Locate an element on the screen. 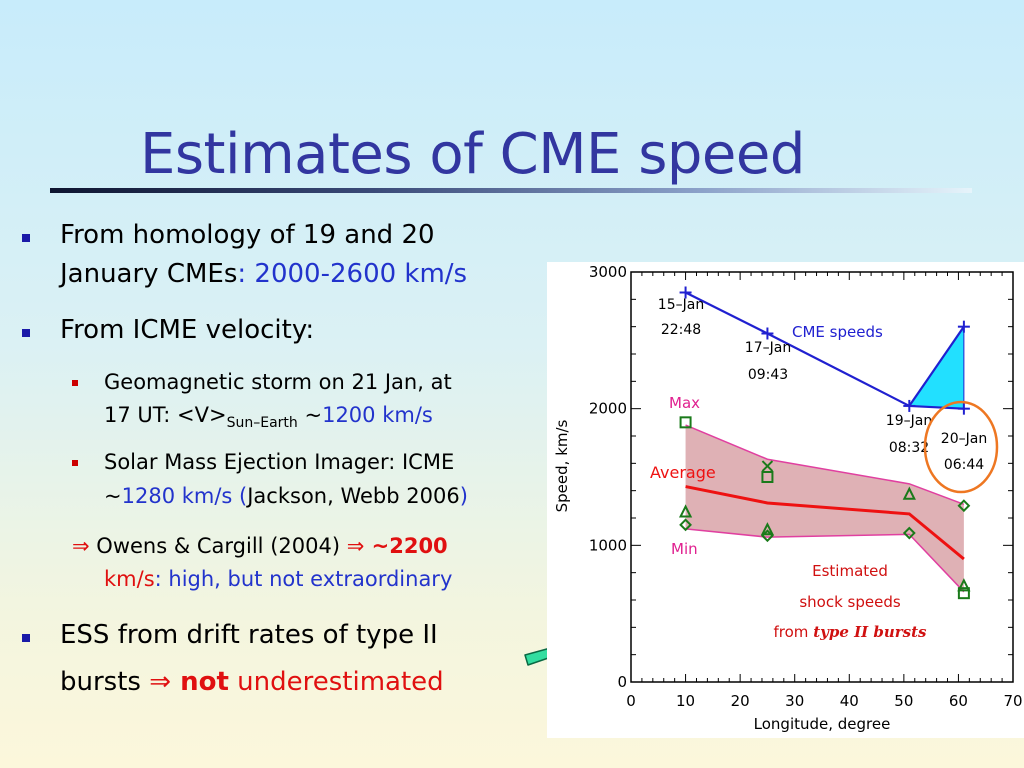  chart-markers-layer is located at coordinates (824, 443).